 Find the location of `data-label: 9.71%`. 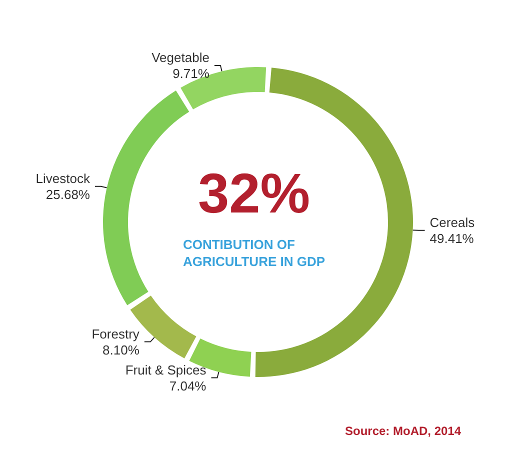

data-label: 9.71% is located at coordinates (191, 73).